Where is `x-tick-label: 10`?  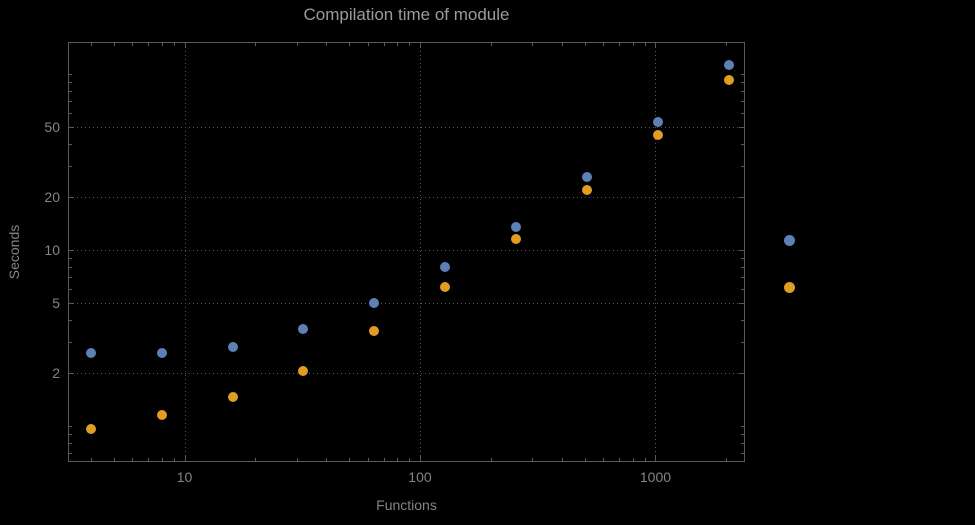 x-tick-label: 10 is located at coordinates (184, 477).